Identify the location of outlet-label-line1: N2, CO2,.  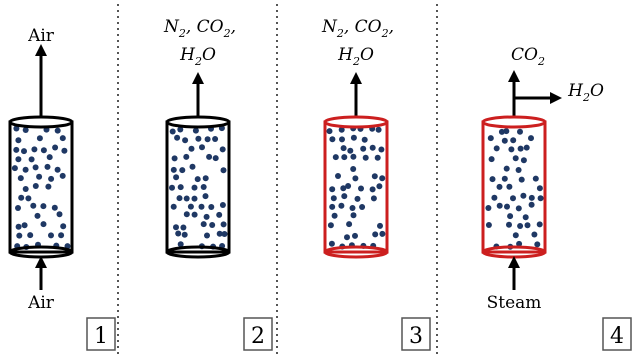
(357, 28).